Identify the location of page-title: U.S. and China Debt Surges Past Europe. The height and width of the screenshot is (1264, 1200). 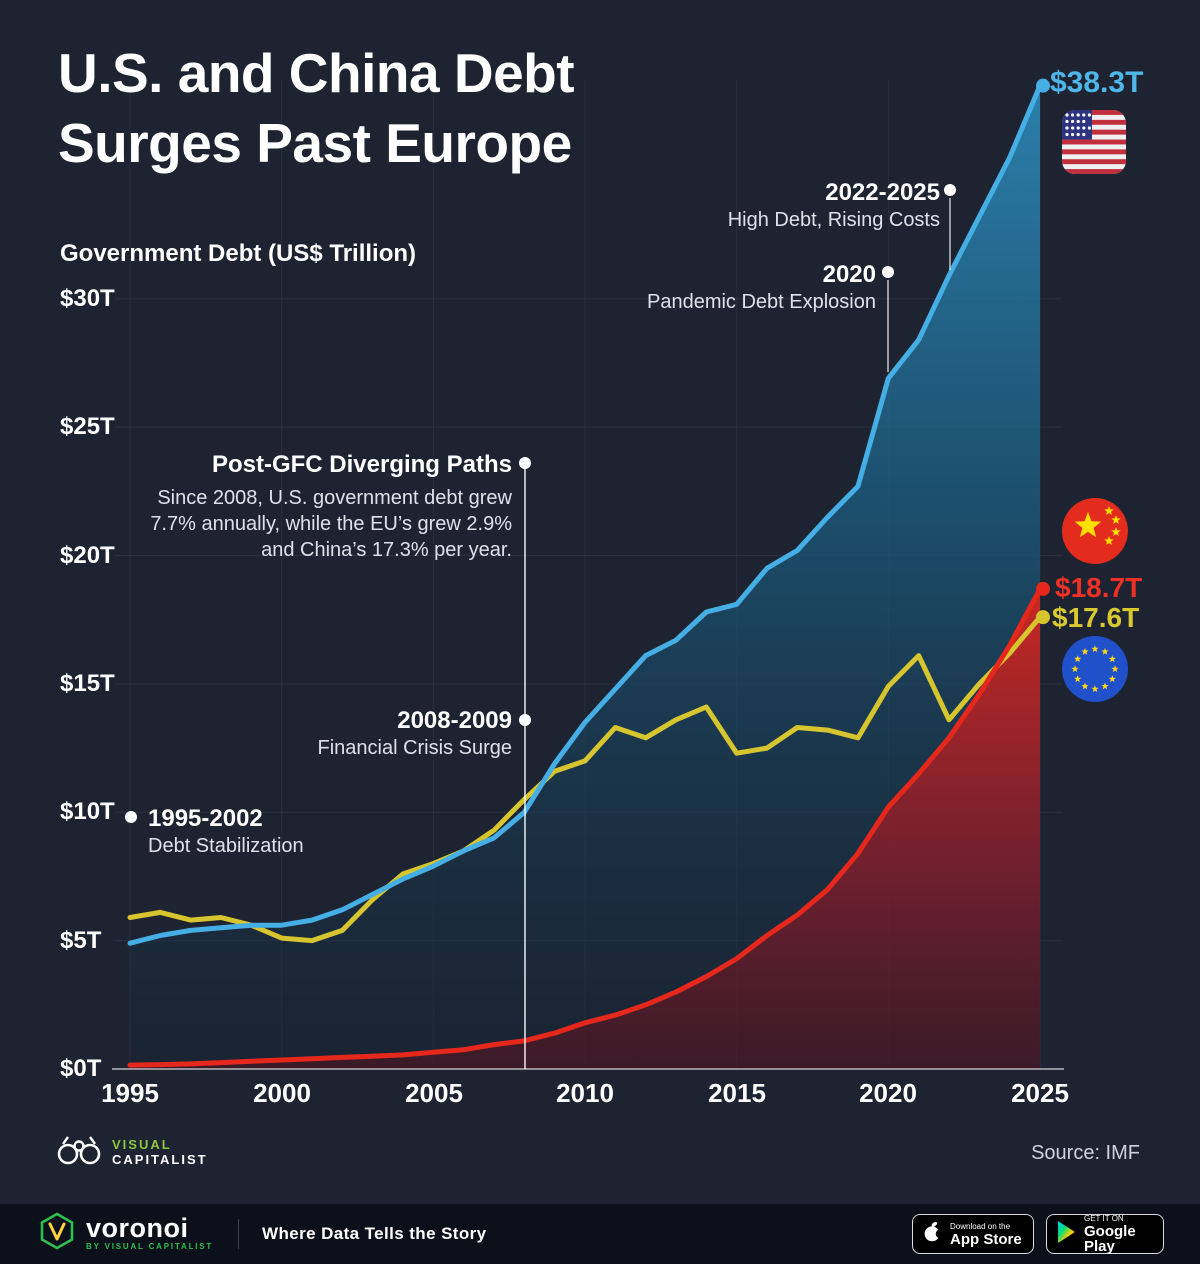
(316, 108).